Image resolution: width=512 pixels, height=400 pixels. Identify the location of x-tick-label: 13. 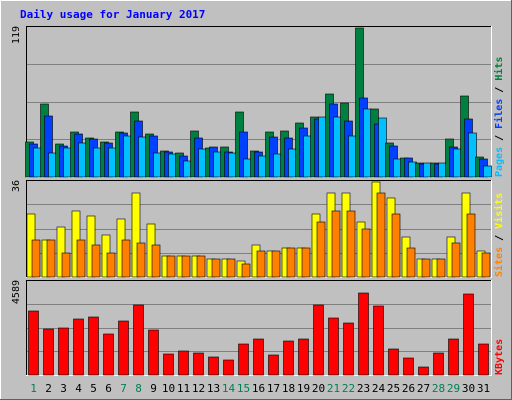
(213, 388).